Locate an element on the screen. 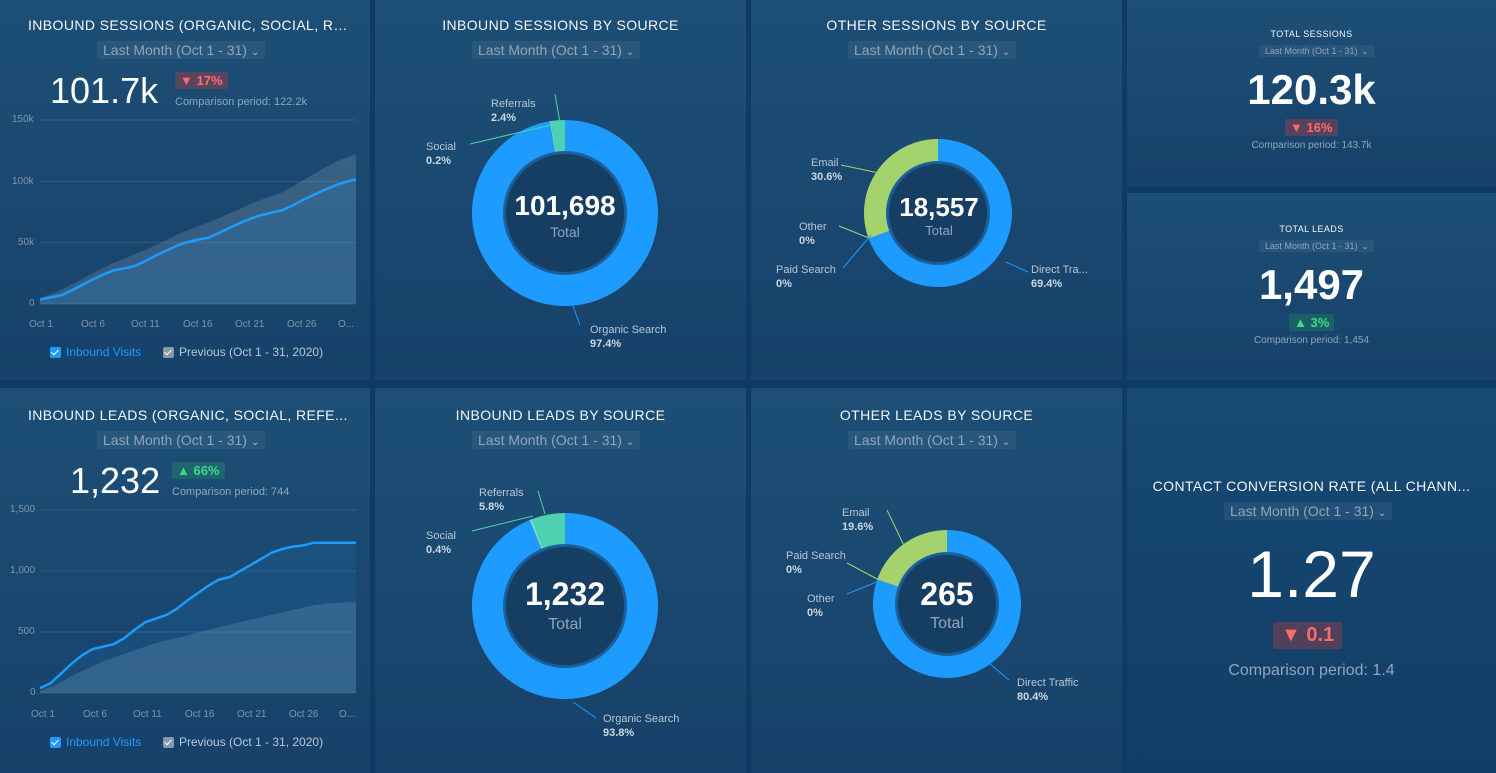 The height and width of the screenshot is (773, 1496). slice-label-social: Social 0.4% is located at coordinates (441, 543).